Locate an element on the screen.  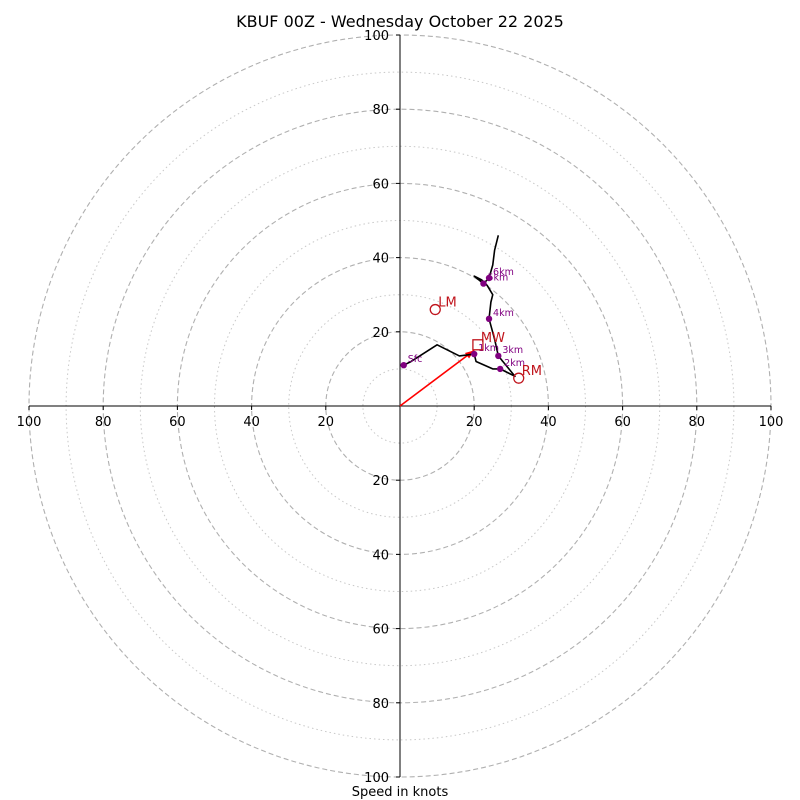
height-marker-2km is located at coordinates (500, 369).